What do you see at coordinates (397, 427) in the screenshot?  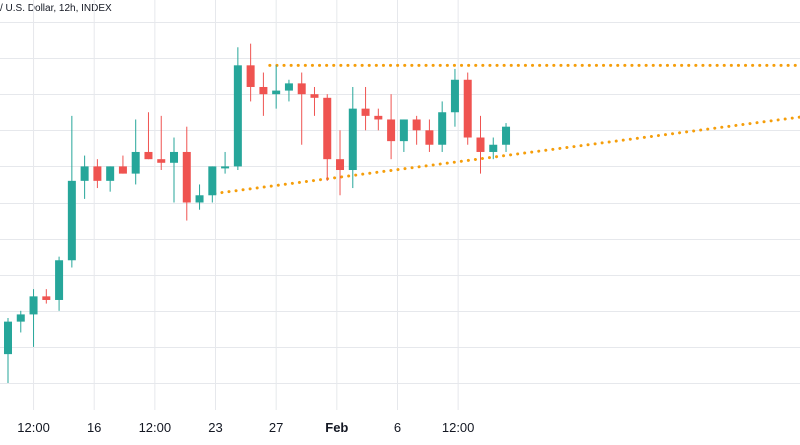 I see `x-tick-label: 6` at bounding box center [397, 427].